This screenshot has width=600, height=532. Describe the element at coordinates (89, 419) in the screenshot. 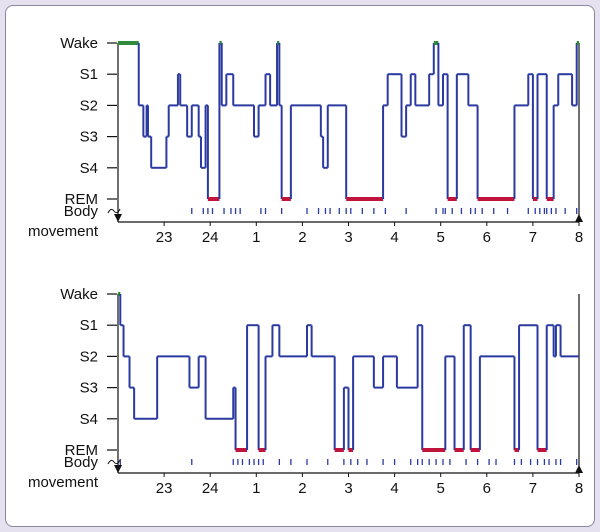

I see `chart2-stage-label-s4: S4` at that location.